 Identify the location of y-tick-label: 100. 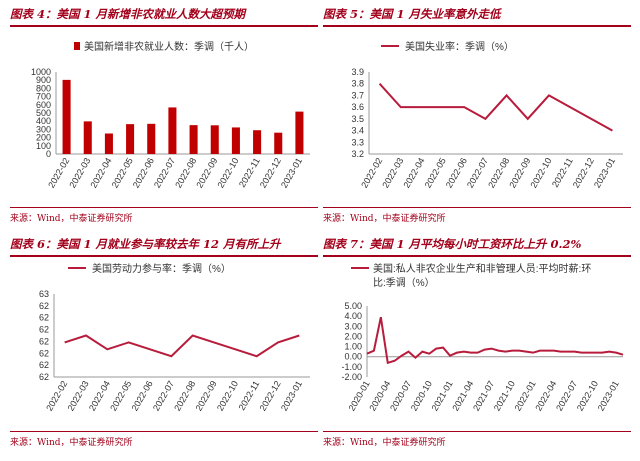
(43, 146).